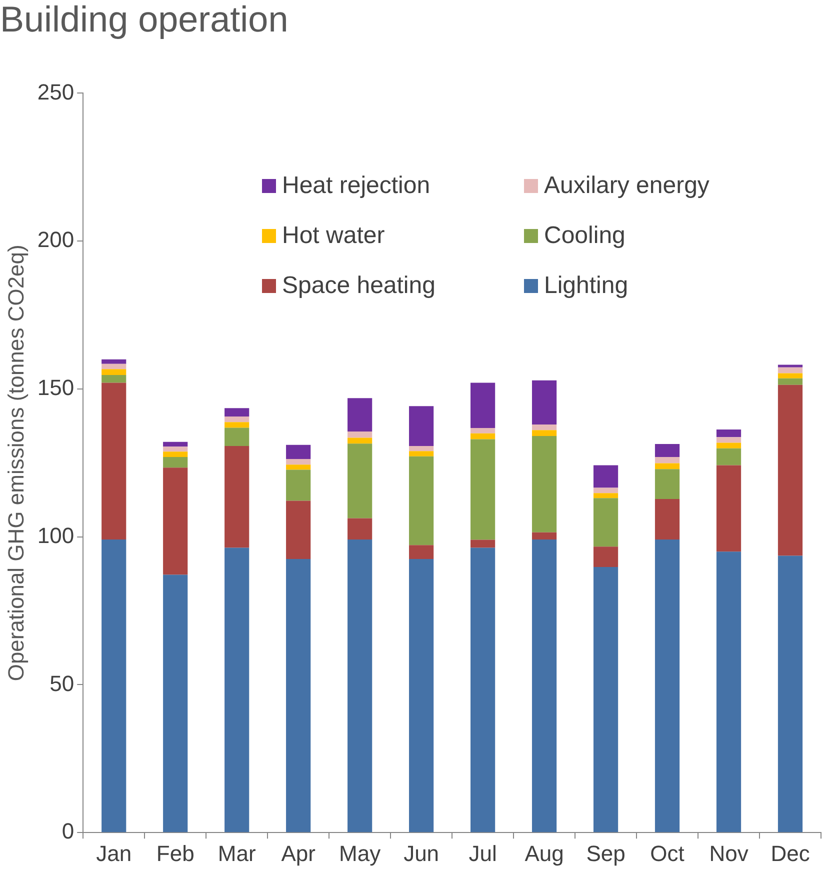  I want to click on y-tick-label: 50, so click(62, 683).